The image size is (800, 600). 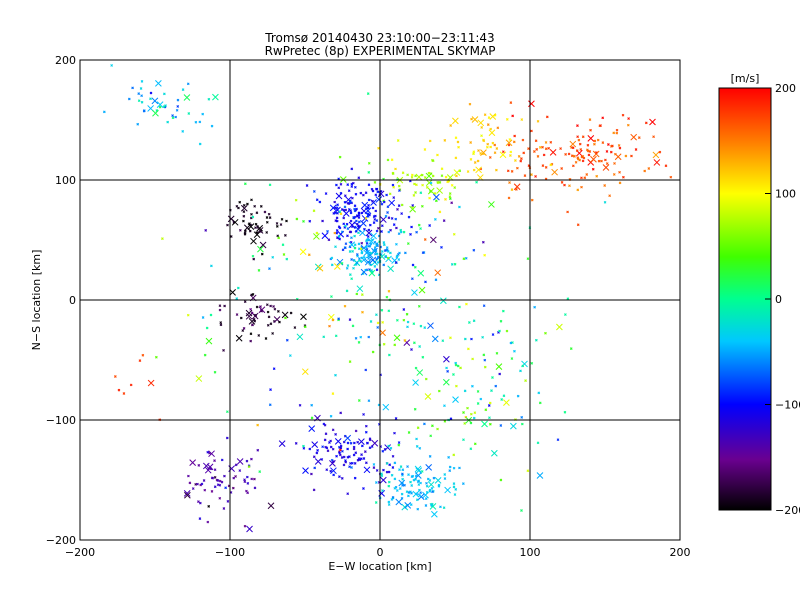 I want to click on colorbar-label: [m/s], so click(x=745, y=78).